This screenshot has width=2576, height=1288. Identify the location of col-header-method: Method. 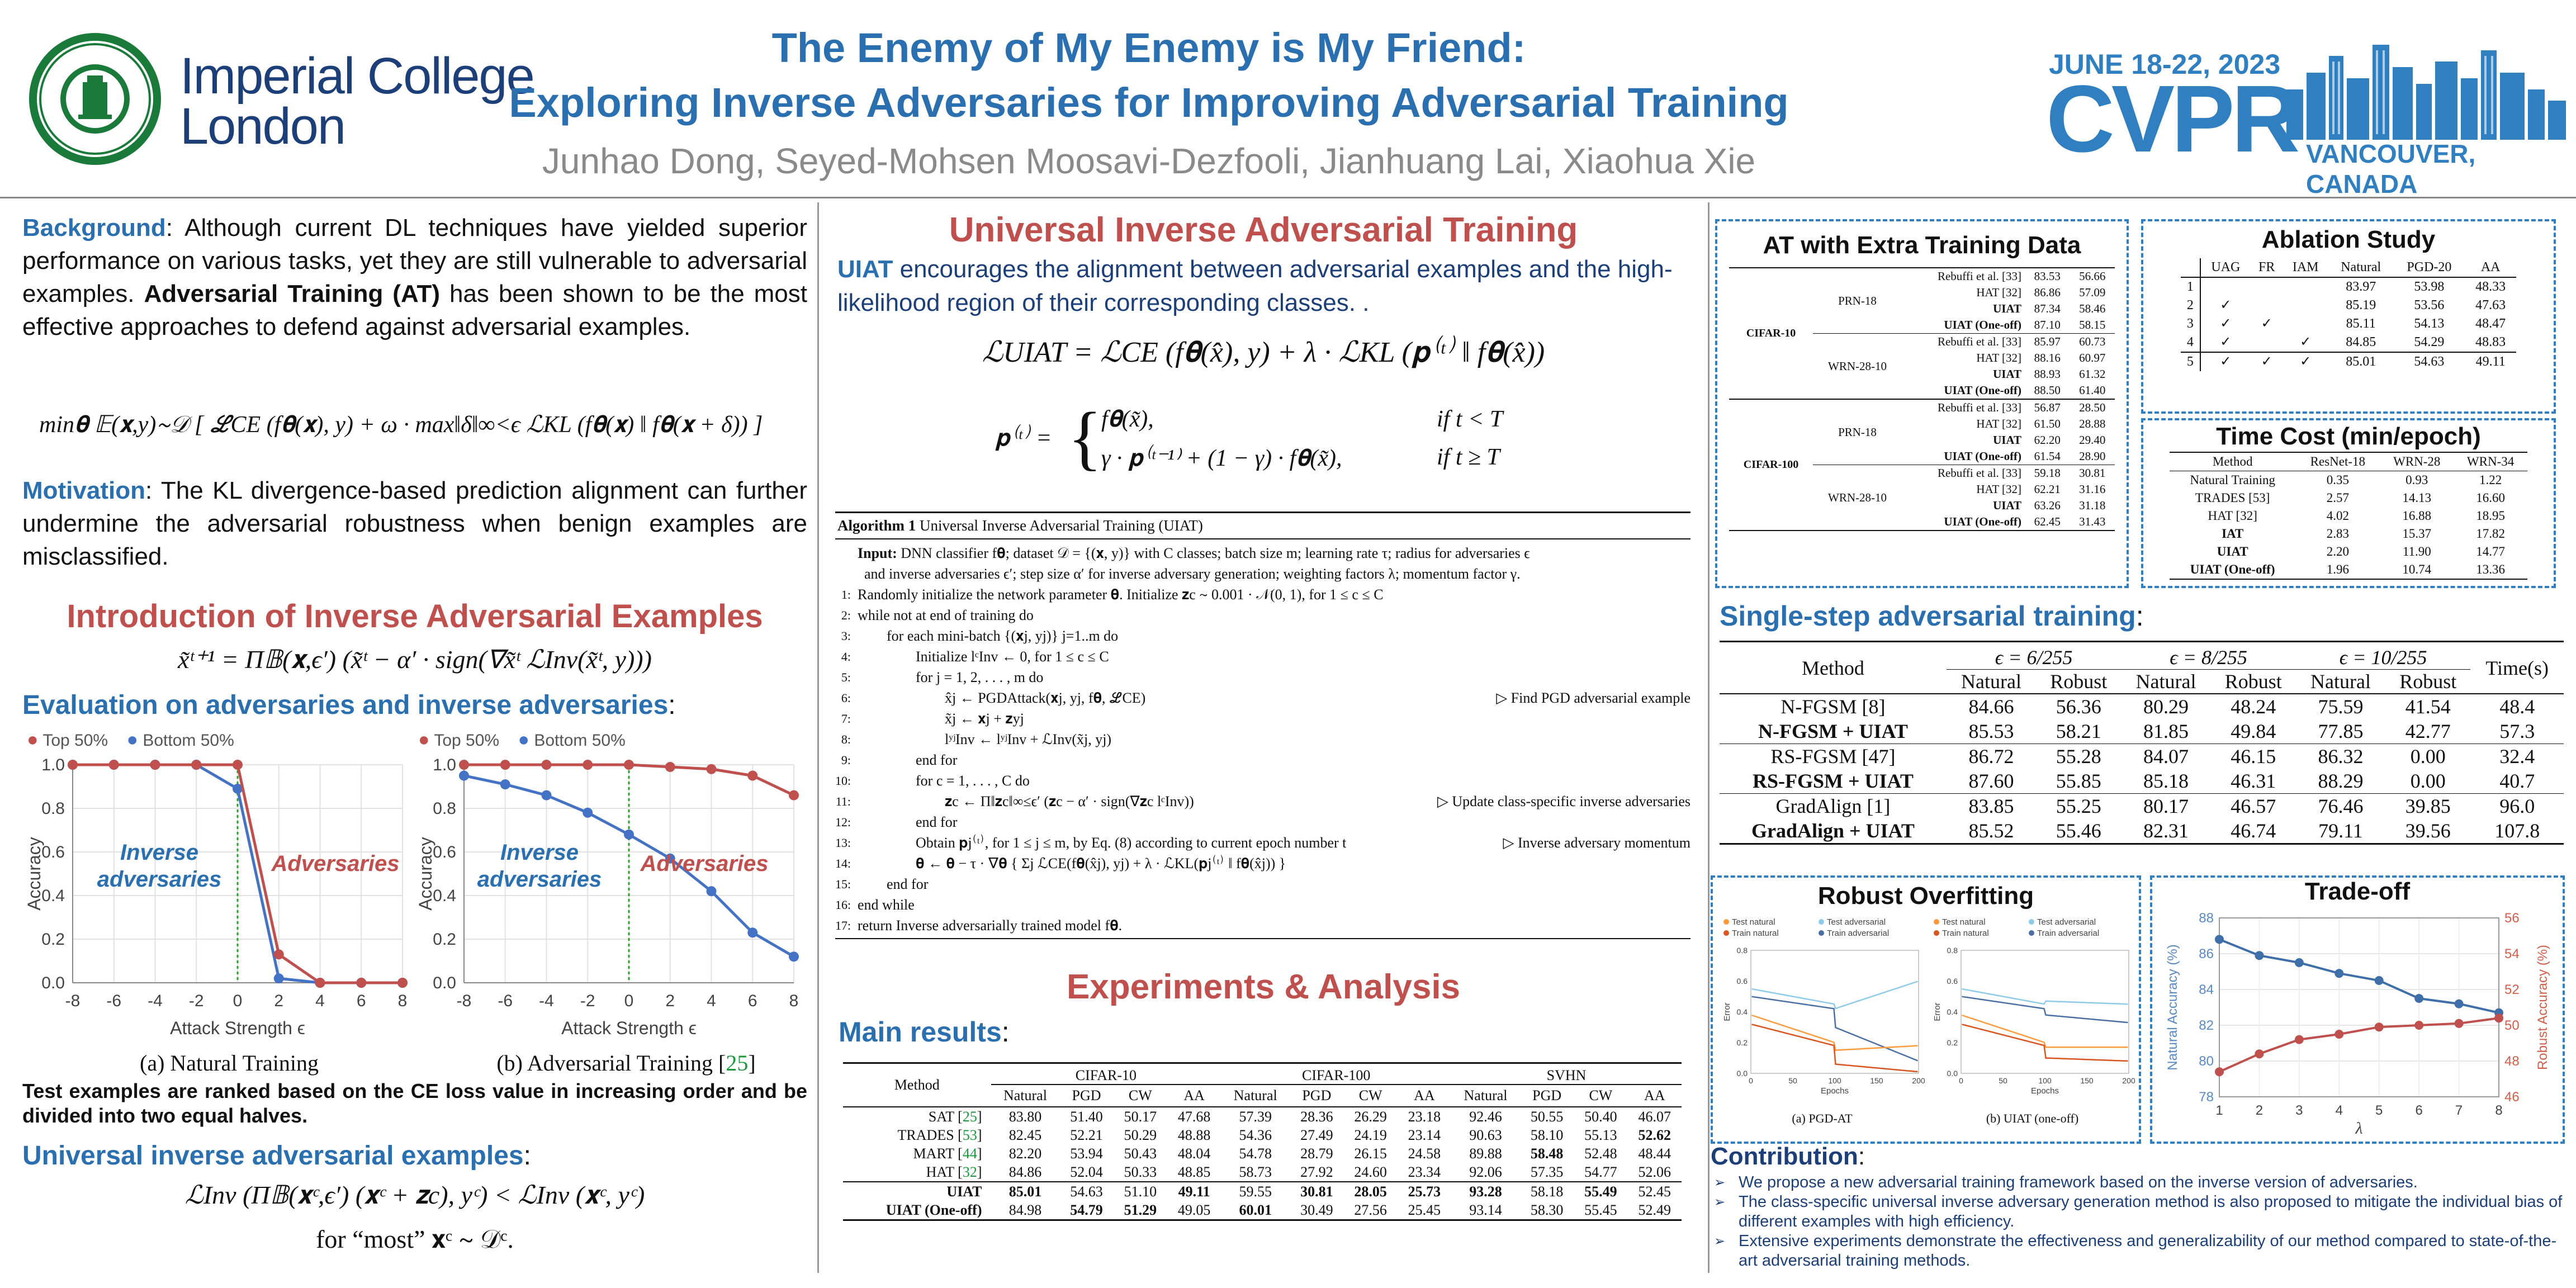
(917, 1085).